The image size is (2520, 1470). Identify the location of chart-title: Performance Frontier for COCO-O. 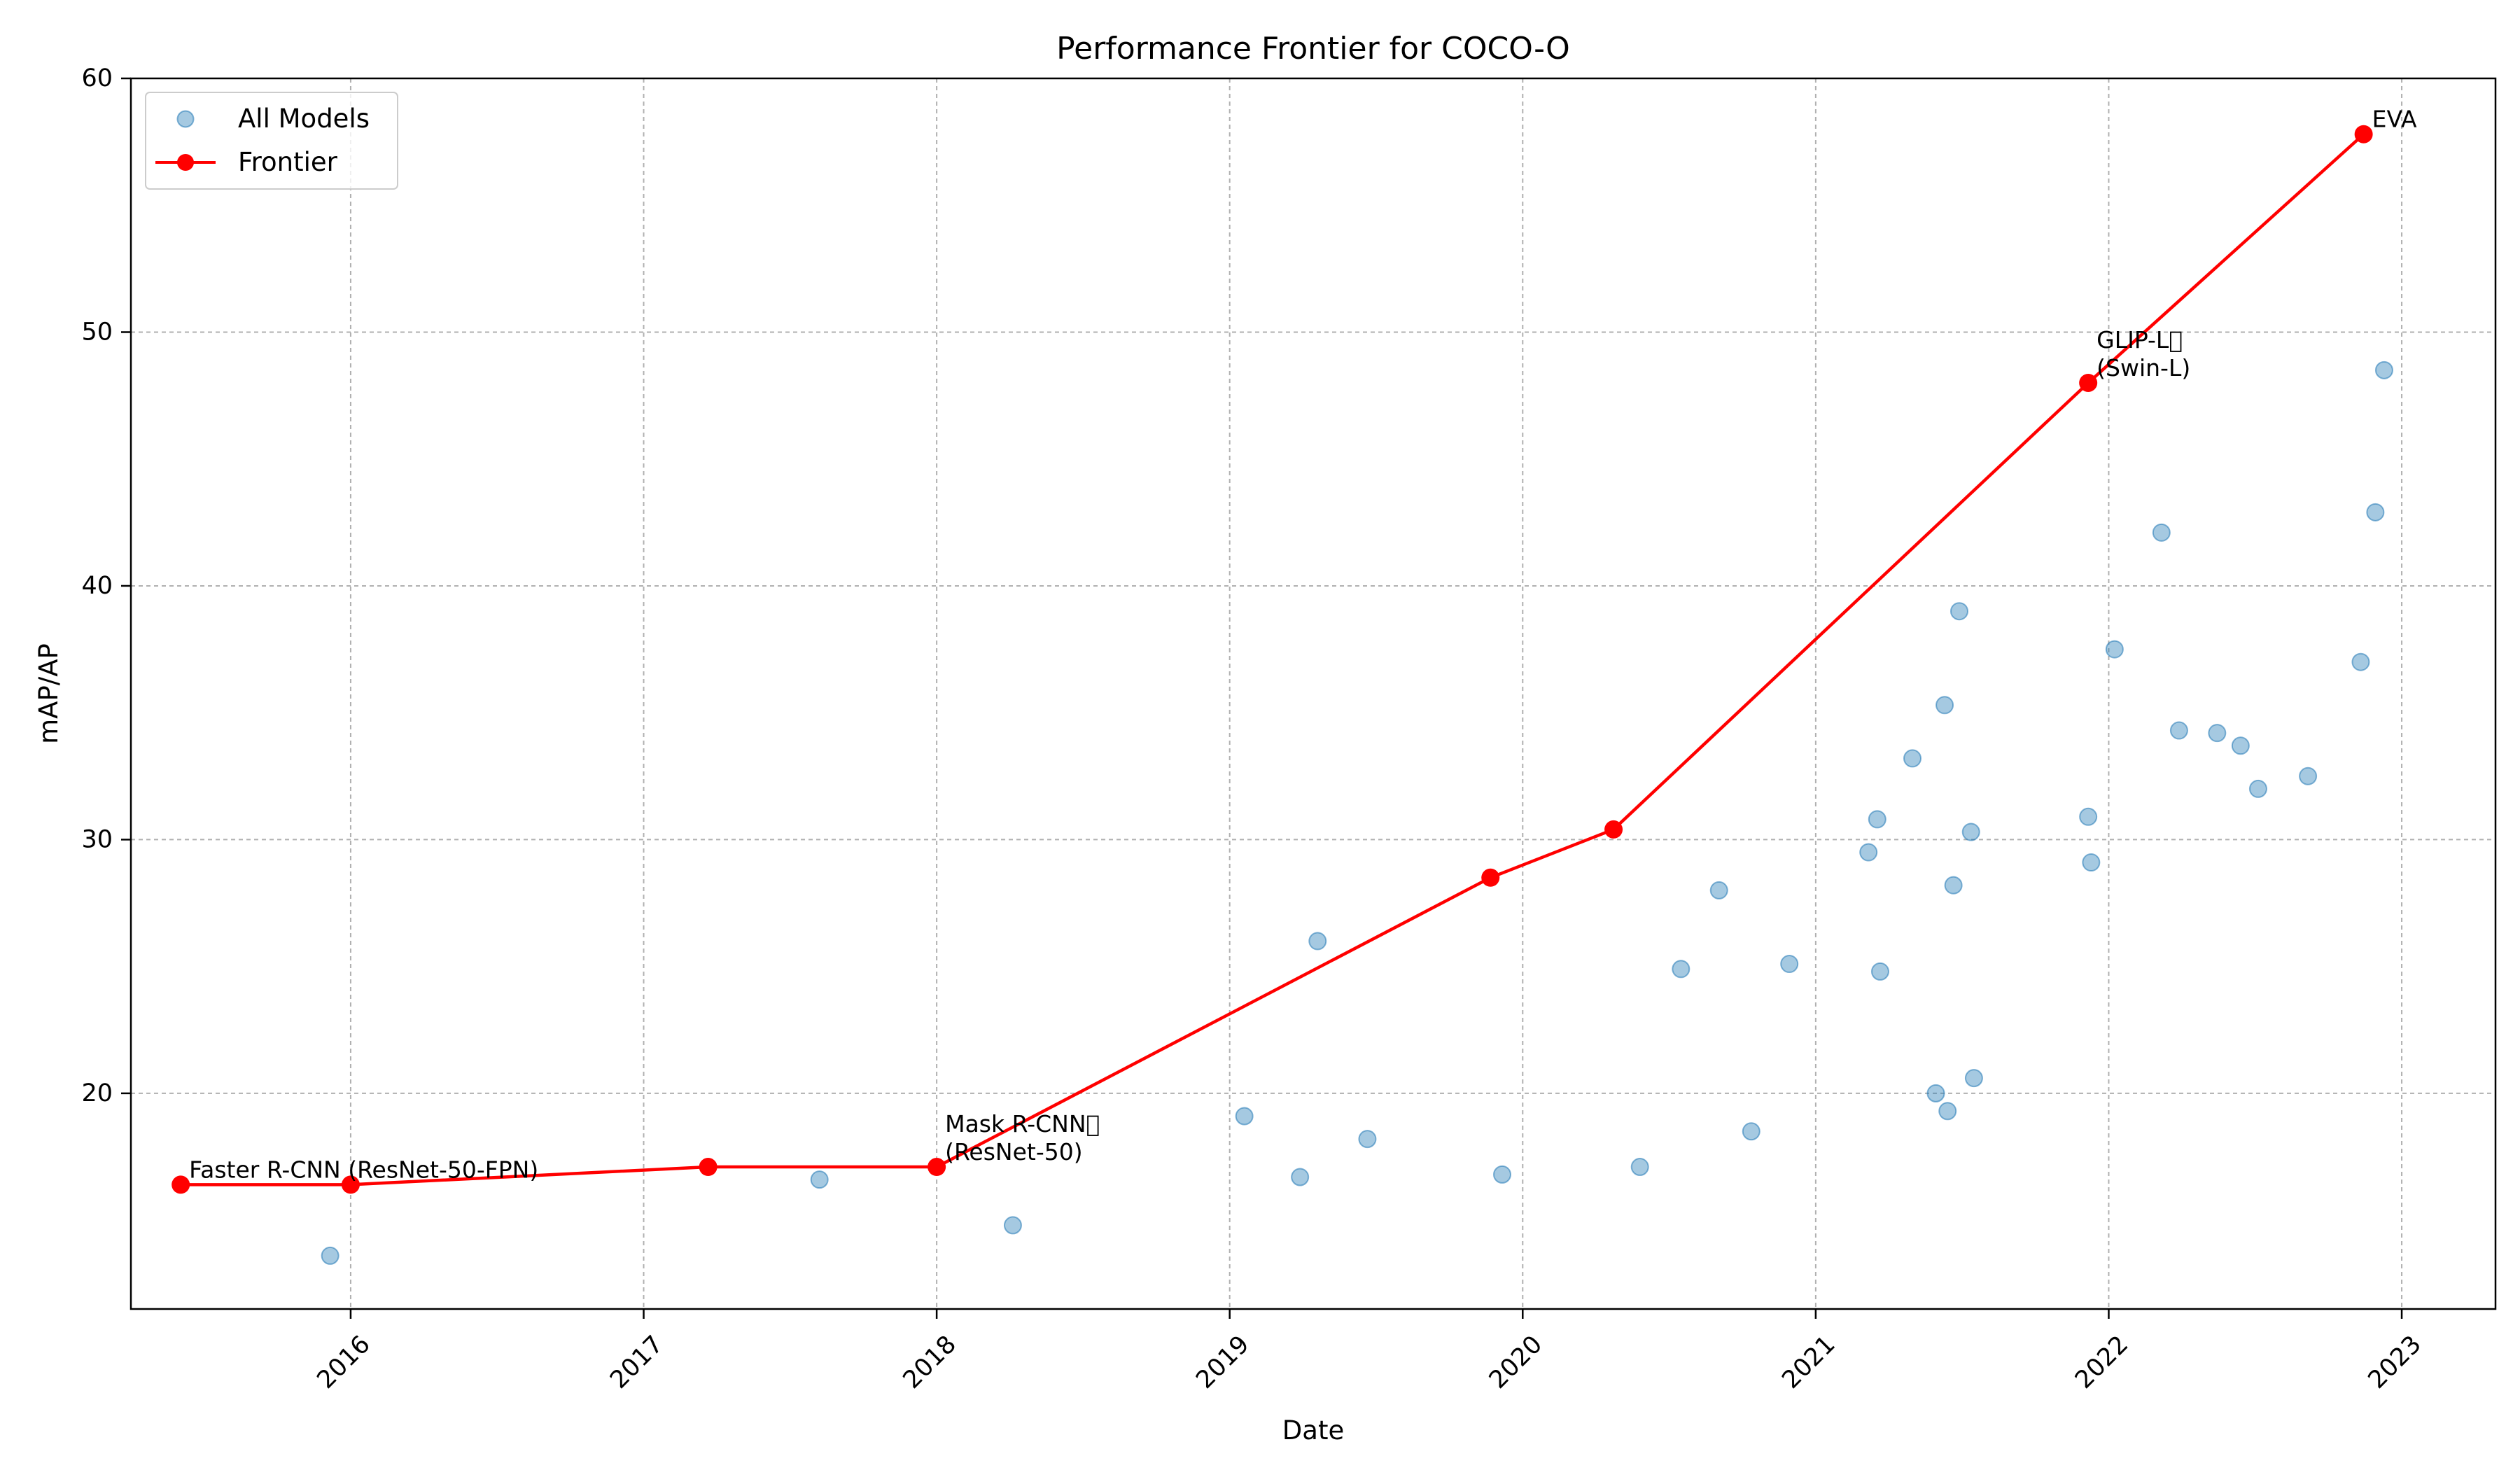
(1313, 48).